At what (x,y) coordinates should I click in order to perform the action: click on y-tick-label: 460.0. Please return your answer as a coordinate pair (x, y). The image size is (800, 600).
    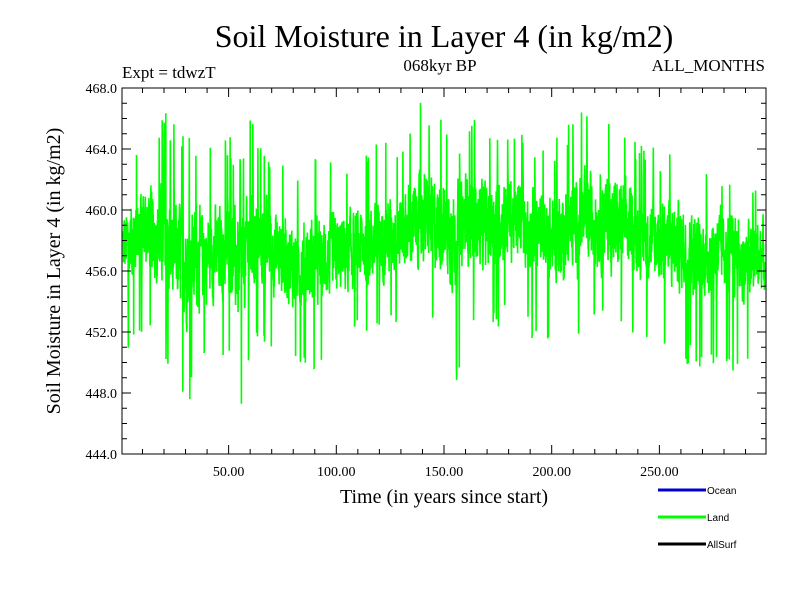
    Looking at the image, I should click on (102, 211).